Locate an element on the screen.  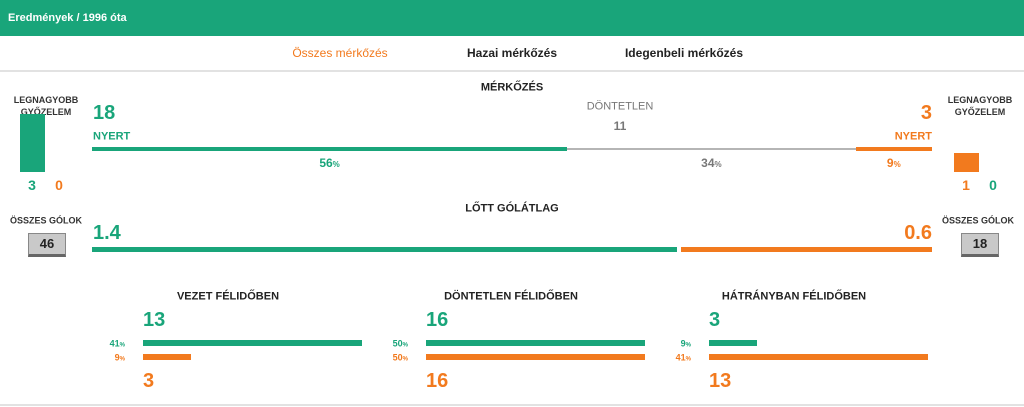
section-title: LŐTT GÓLÁTLAG is located at coordinates (512, 208).